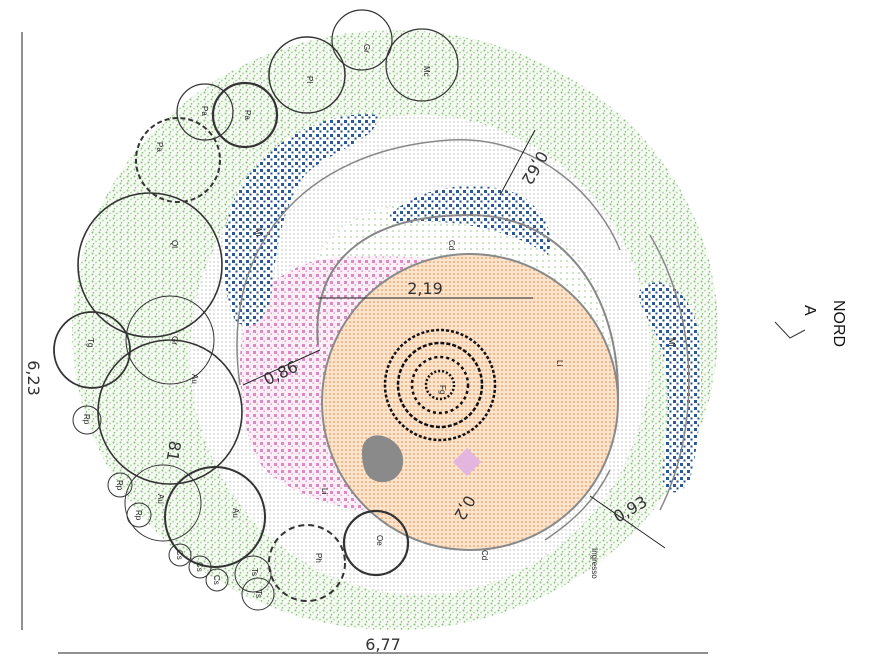 The height and width of the screenshot is (670, 889). I want to click on label-ts-2: Ts, so click(258, 594).